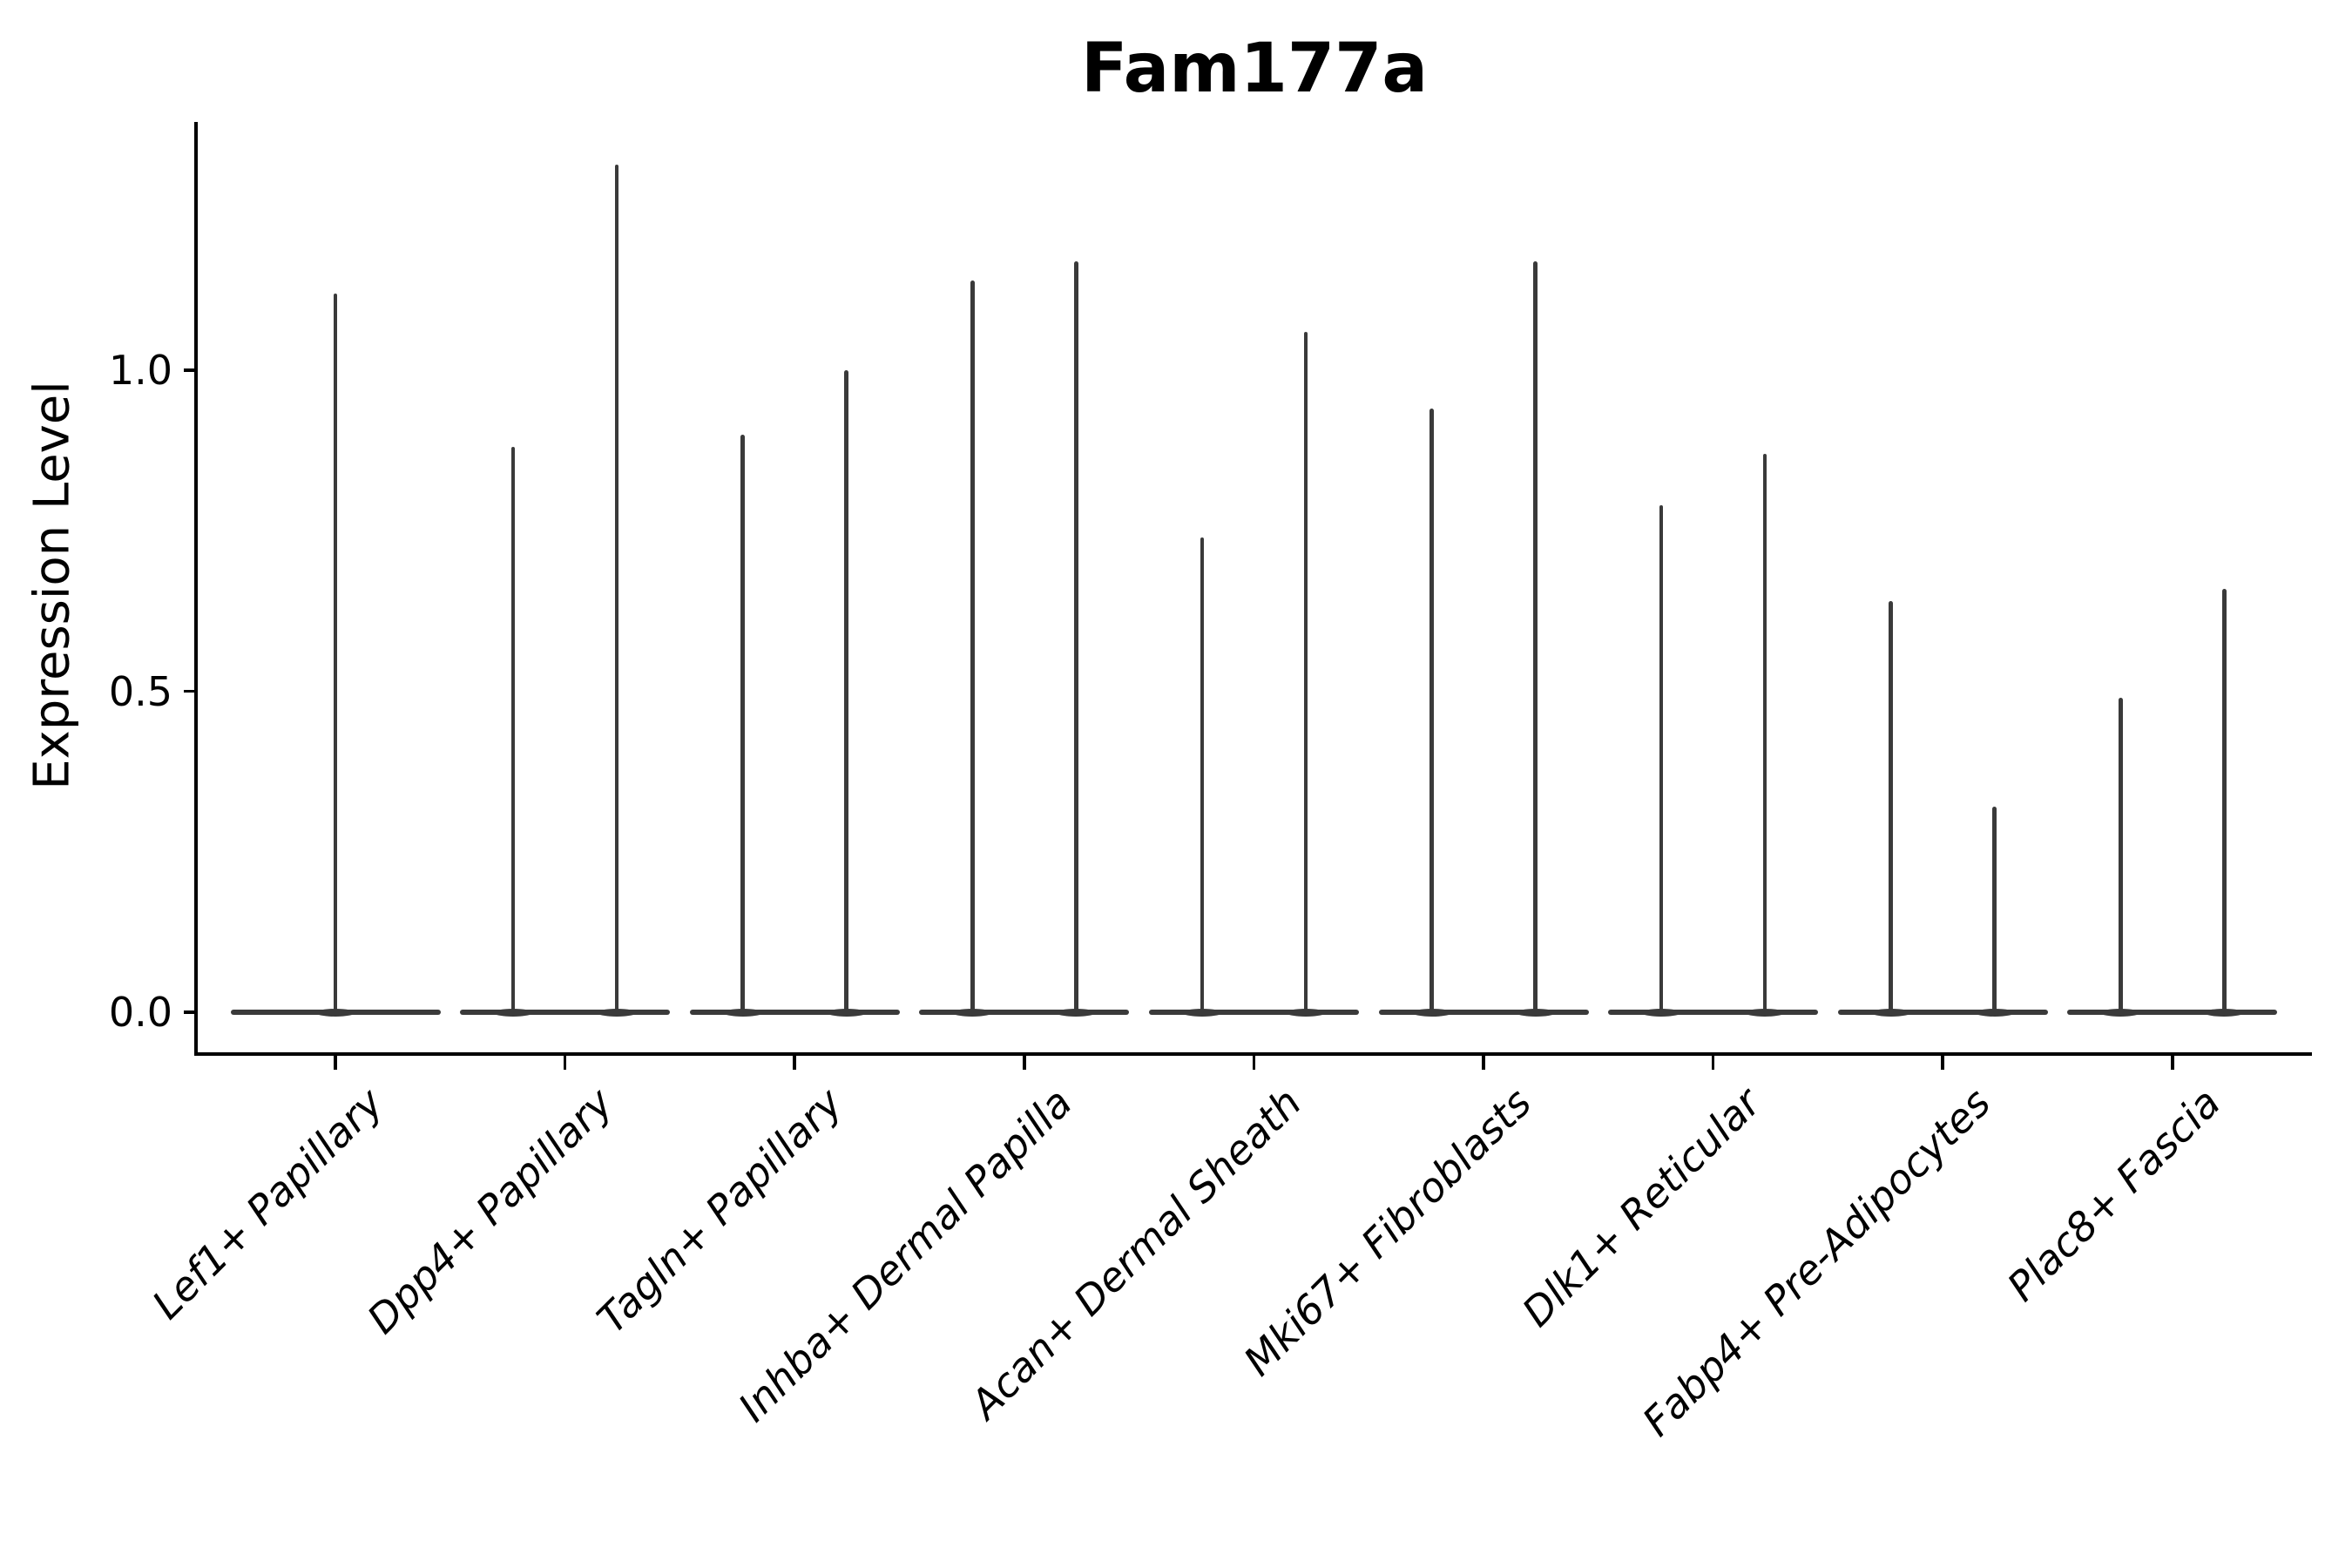  What do you see at coordinates (490, 1211) in the screenshot?
I see `x-tick-label: Dpp4+ Papillary` at bounding box center [490, 1211].